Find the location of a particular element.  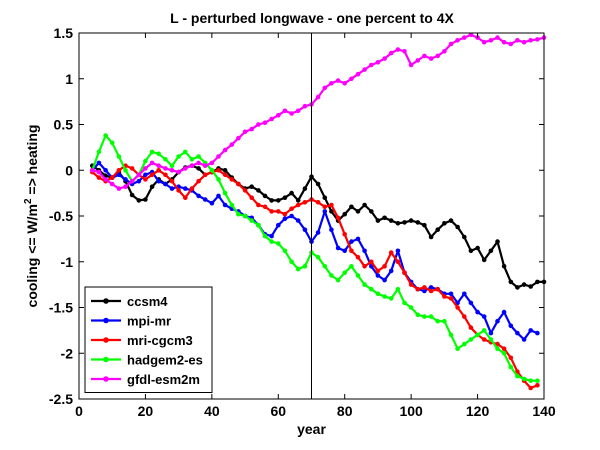

x-tick-label: 100 is located at coordinates (411, 411).